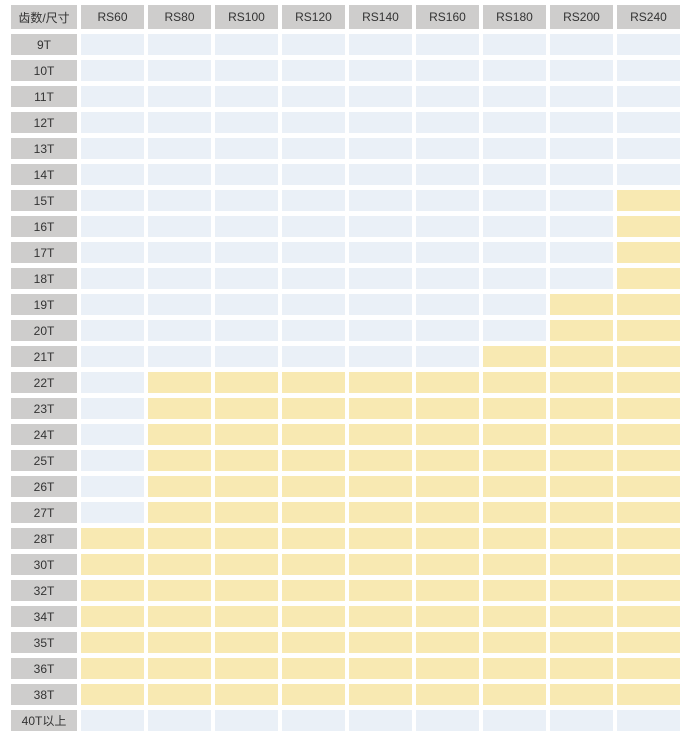 The image size is (700, 738). Describe the element at coordinates (44, 226) in the screenshot. I see `row-header-16t: 16T` at that location.